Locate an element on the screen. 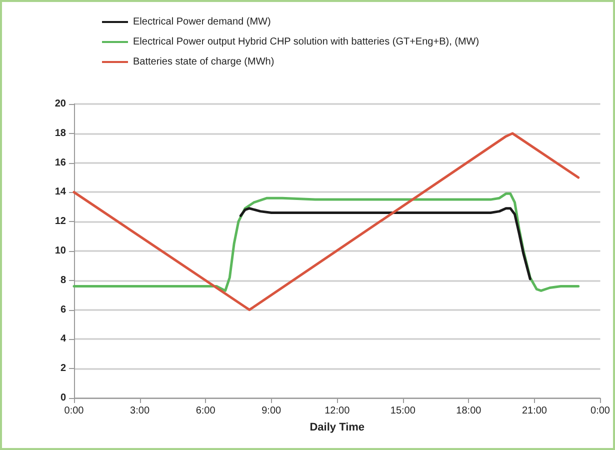 This screenshot has width=615, height=450. x-axis-title: Daily Time is located at coordinates (337, 428).